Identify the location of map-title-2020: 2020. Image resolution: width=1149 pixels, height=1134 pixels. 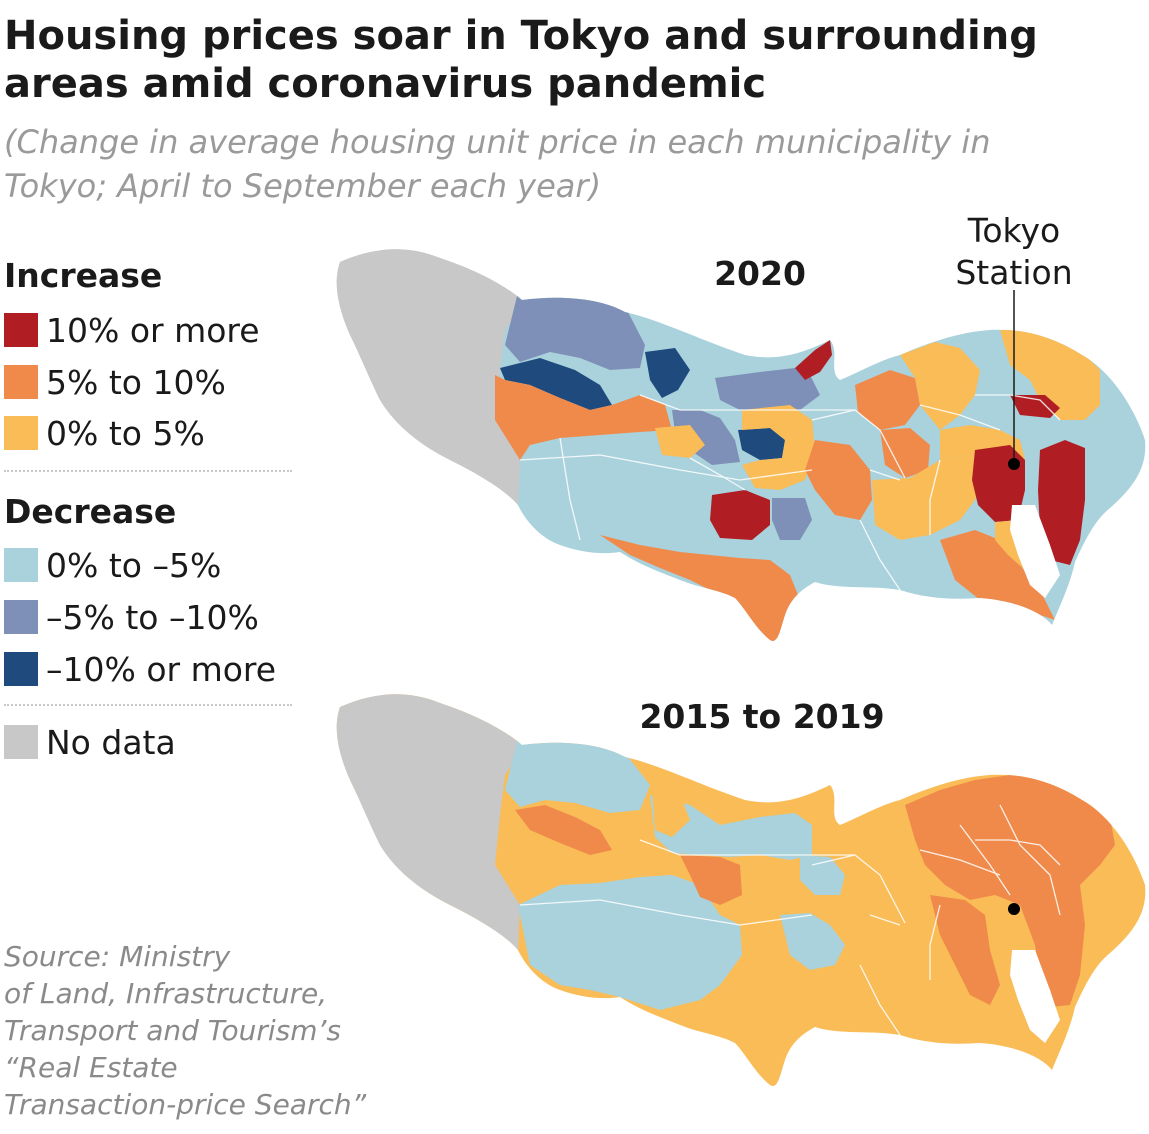
(760, 273).